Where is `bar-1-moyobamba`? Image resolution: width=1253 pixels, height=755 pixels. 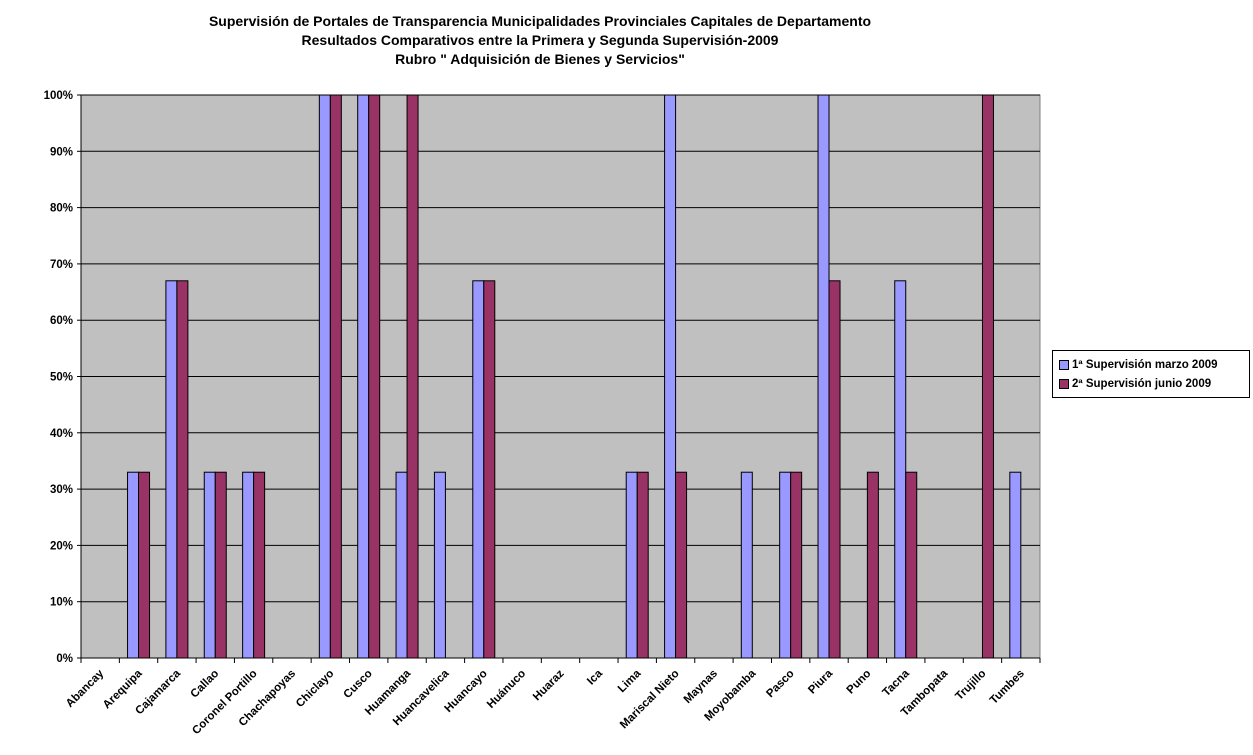
bar-1-moyobamba is located at coordinates (746, 565).